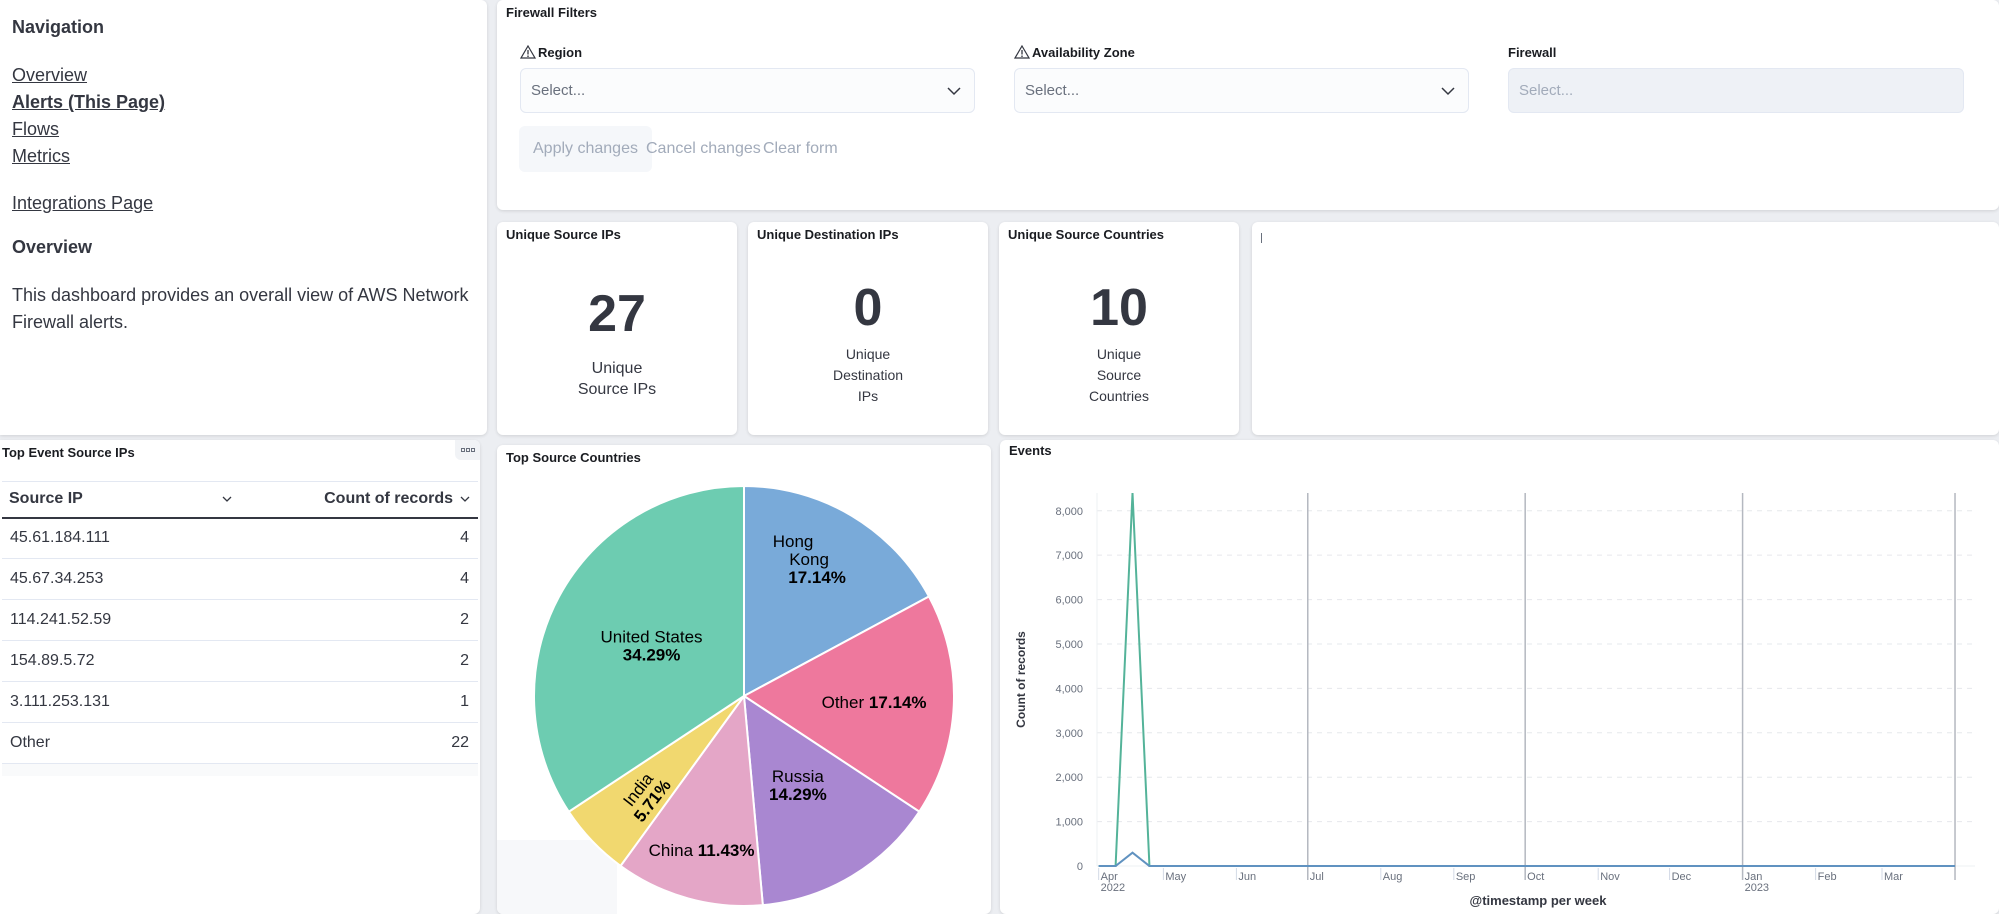 The image size is (1999, 914). I want to click on table-row: 45.67.34.253 4, so click(240, 579).